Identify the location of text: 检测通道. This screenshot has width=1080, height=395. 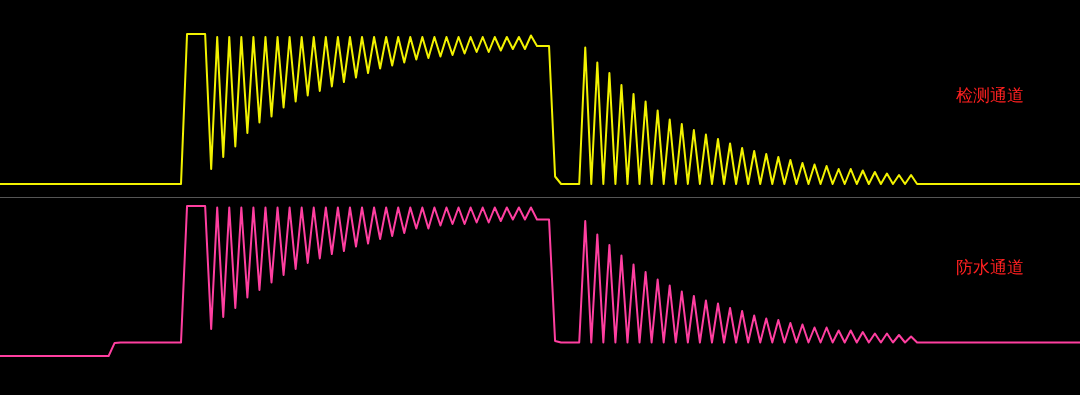
(990, 95).